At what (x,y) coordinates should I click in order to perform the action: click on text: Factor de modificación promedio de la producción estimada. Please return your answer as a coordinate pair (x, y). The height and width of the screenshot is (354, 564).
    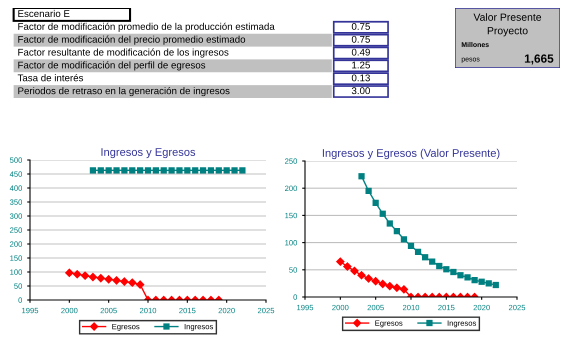
    Looking at the image, I should click on (146, 27).